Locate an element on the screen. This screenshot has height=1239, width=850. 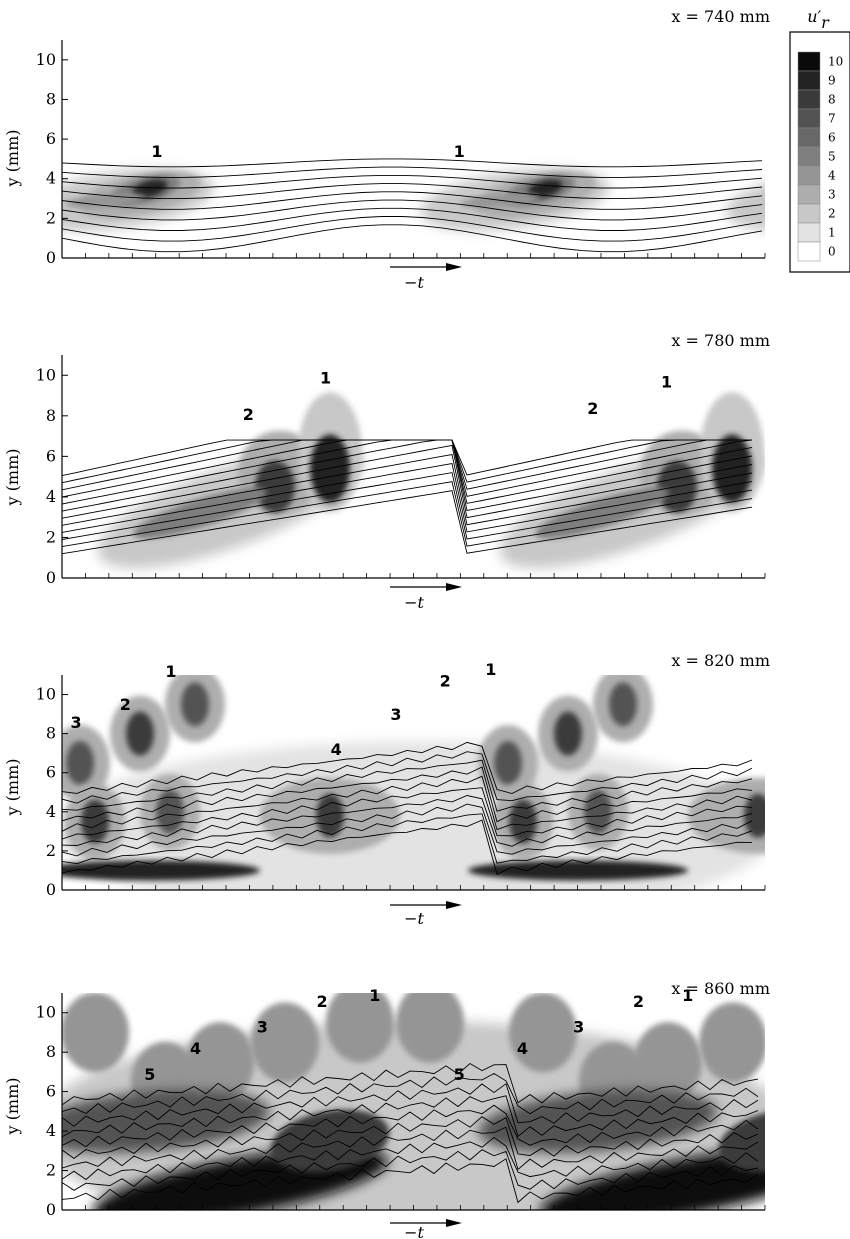
legend-level-label: 5 is located at coordinates (832, 157).